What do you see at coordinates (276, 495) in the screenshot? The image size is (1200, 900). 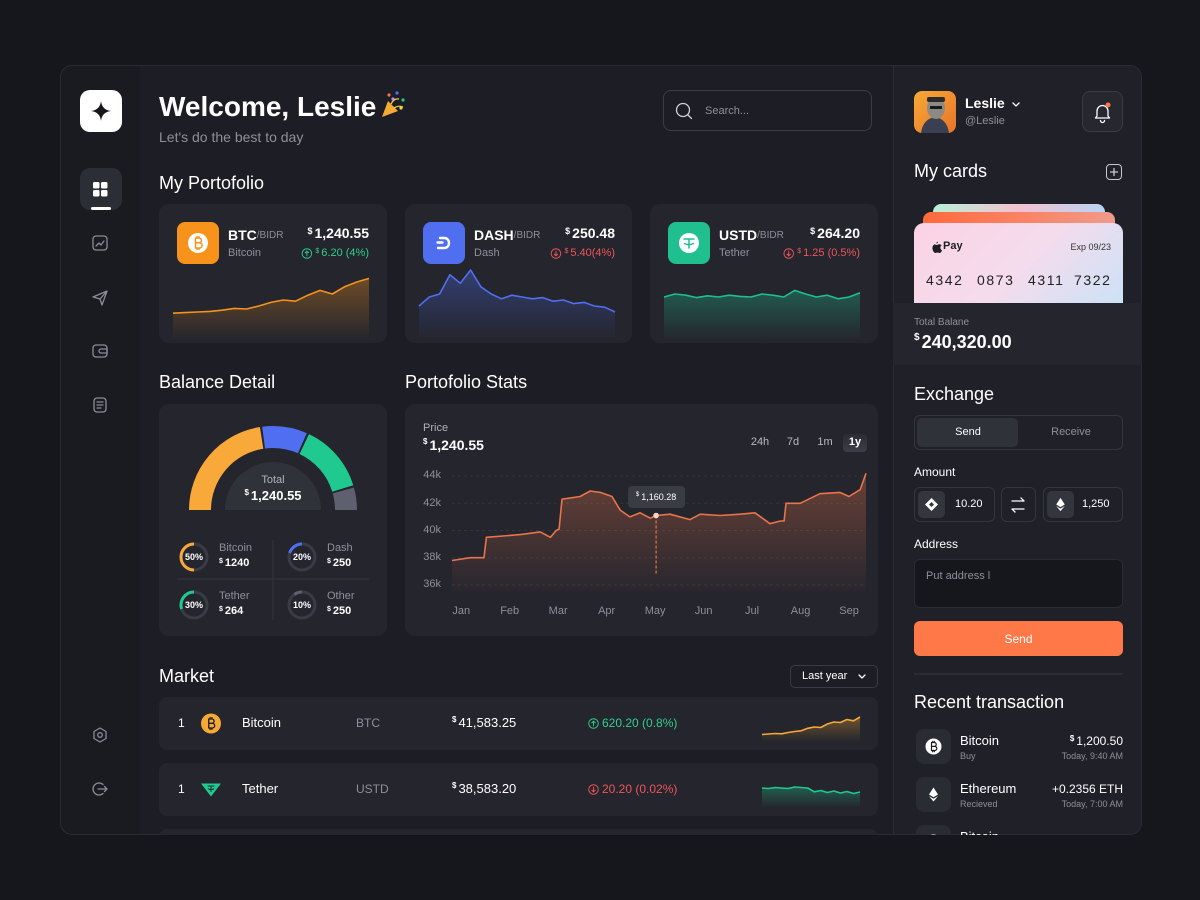 I see `gauge-total-value: 1,240.55` at bounding box center [276, 495].